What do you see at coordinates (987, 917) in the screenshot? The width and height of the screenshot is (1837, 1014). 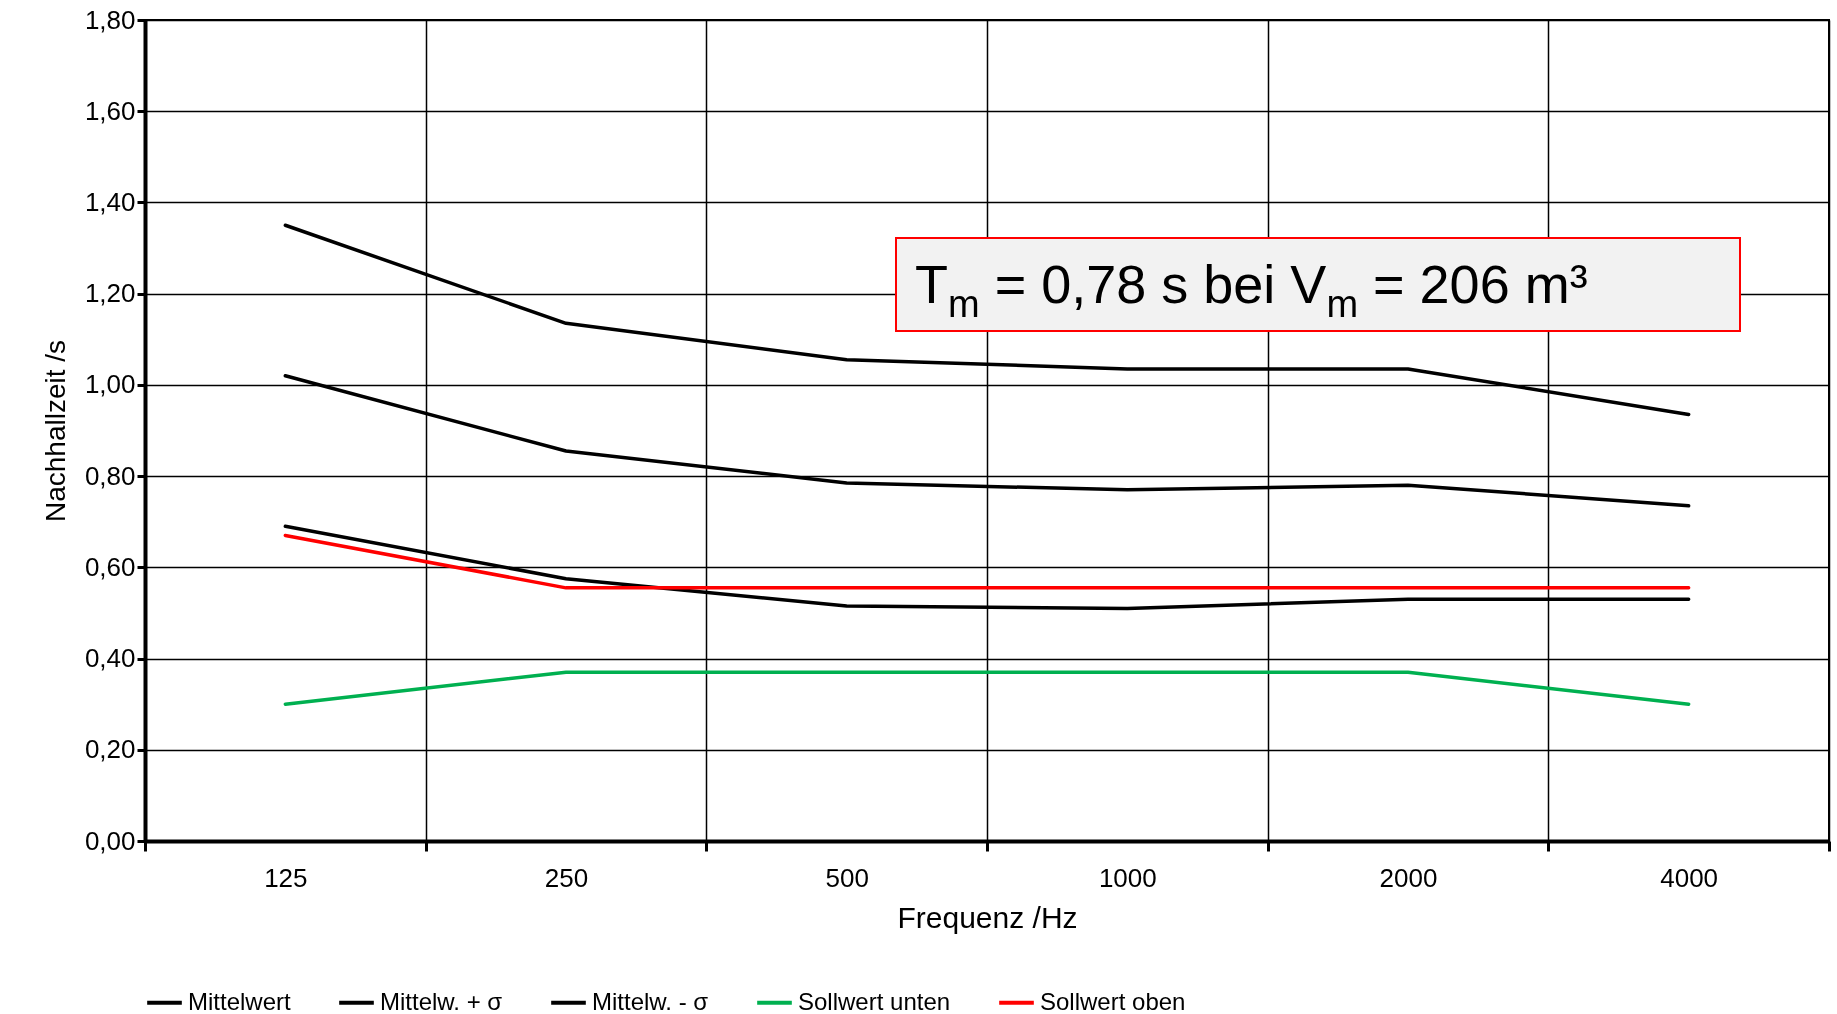 I see `x-axis-title: Frequenz /Hz` at bounding box center [987, 917].